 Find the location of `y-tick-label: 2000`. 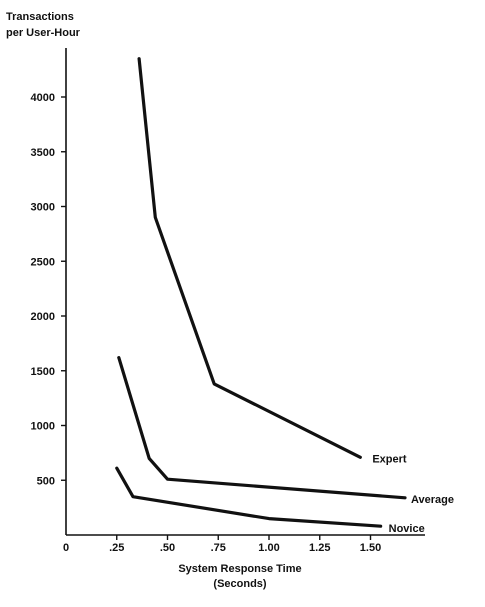

y-tick-label: 2000 is located at coordinates (43, 317).